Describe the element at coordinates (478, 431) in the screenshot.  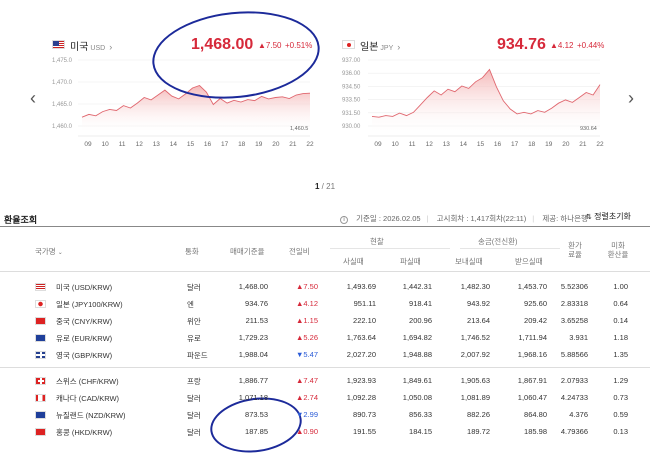
I see `cell-send: 189.72` at that location.